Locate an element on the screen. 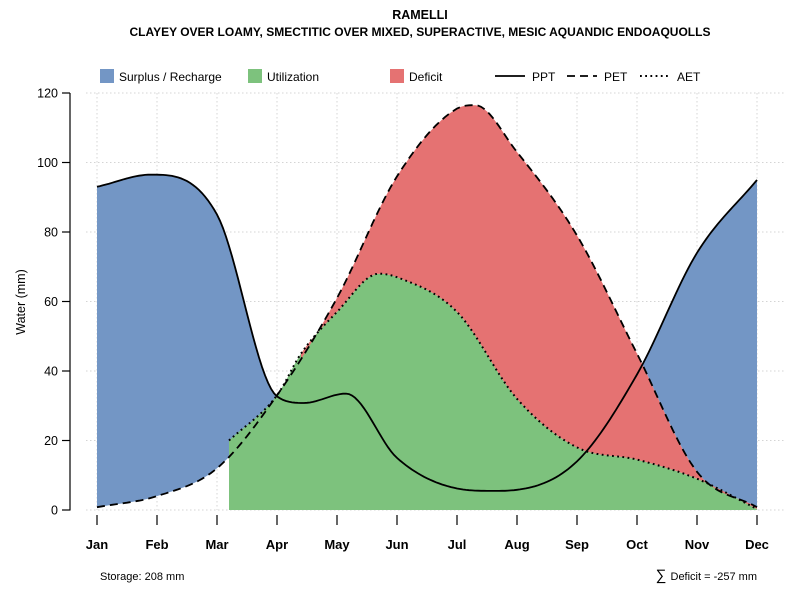  legend-swatch-surplus-recharge is located at coordinates (107, 76).